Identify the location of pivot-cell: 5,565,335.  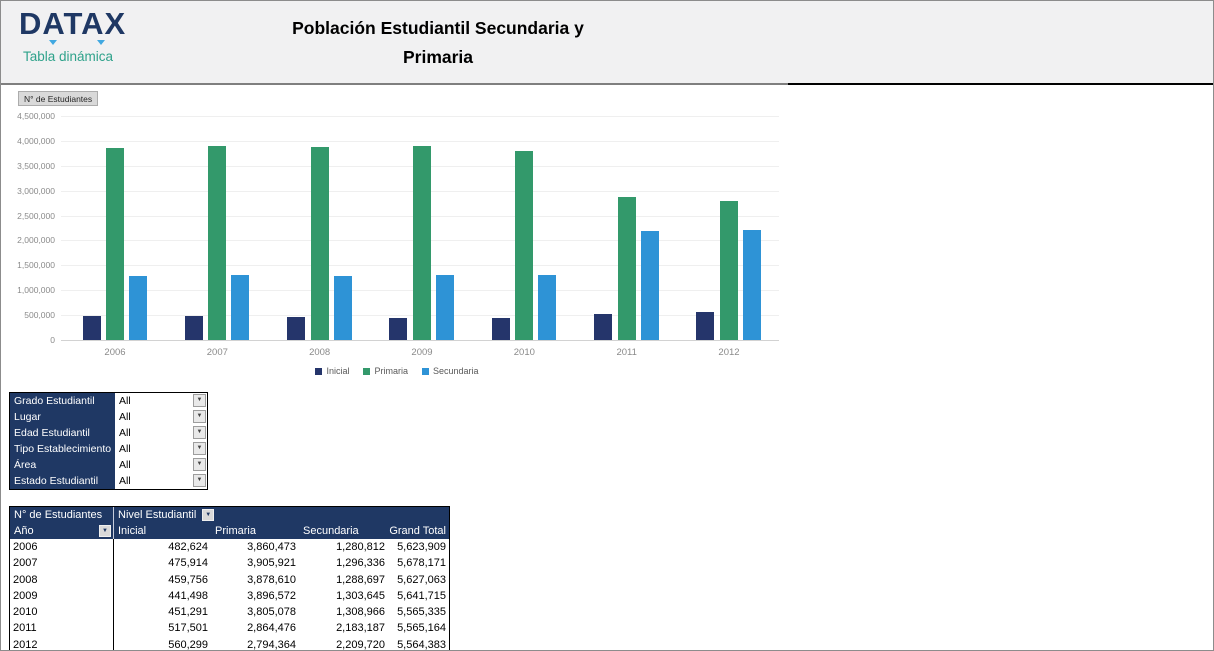
(421, 612).